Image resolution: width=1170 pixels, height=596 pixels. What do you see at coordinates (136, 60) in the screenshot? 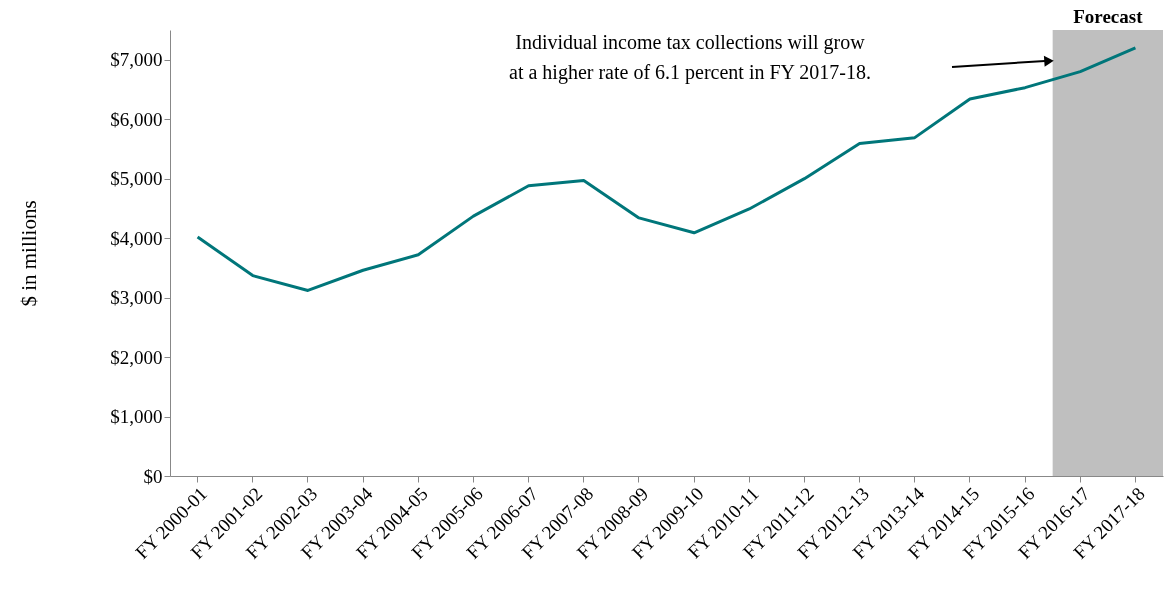
I see `y-tick-label: $7,000` at bounding box center [136, 60].